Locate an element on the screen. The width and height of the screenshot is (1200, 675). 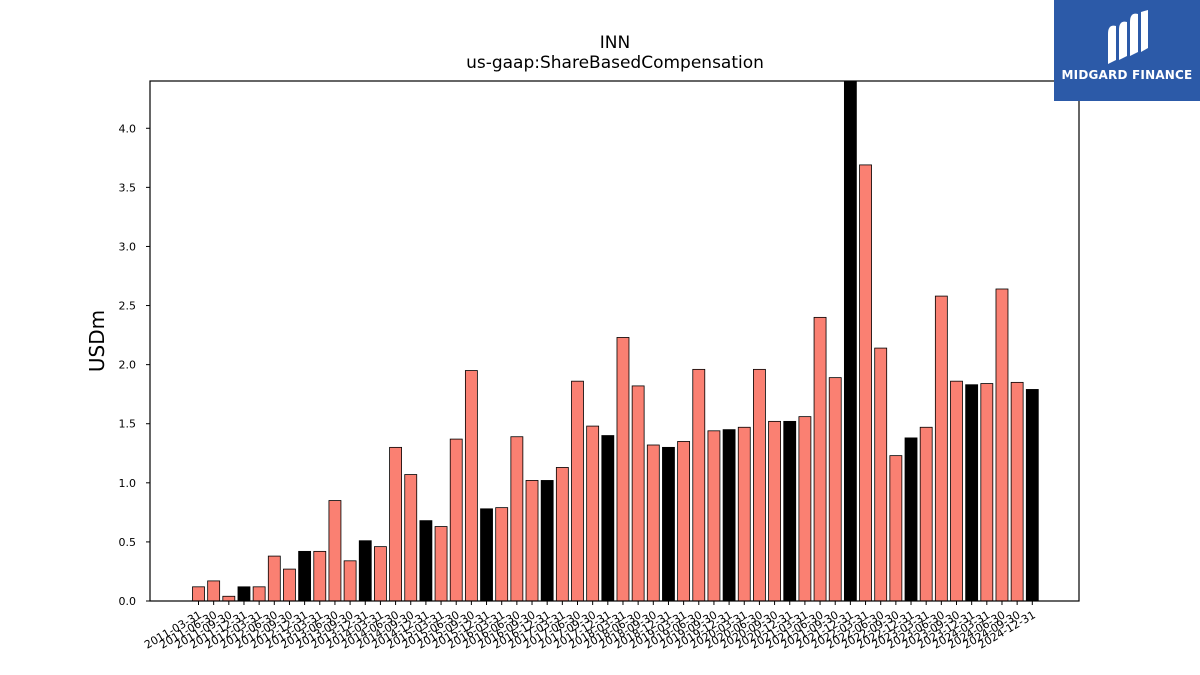
y-tick-label: 0.5 is located at coordinates (128, 542).